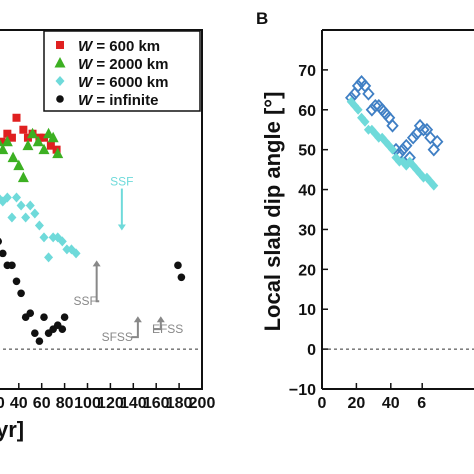 The width and height of the screenshot is (474, 474). Describe the element at coordinates (118, 100) in the screenshot. I see `legend-label: W = infinite` at that location.